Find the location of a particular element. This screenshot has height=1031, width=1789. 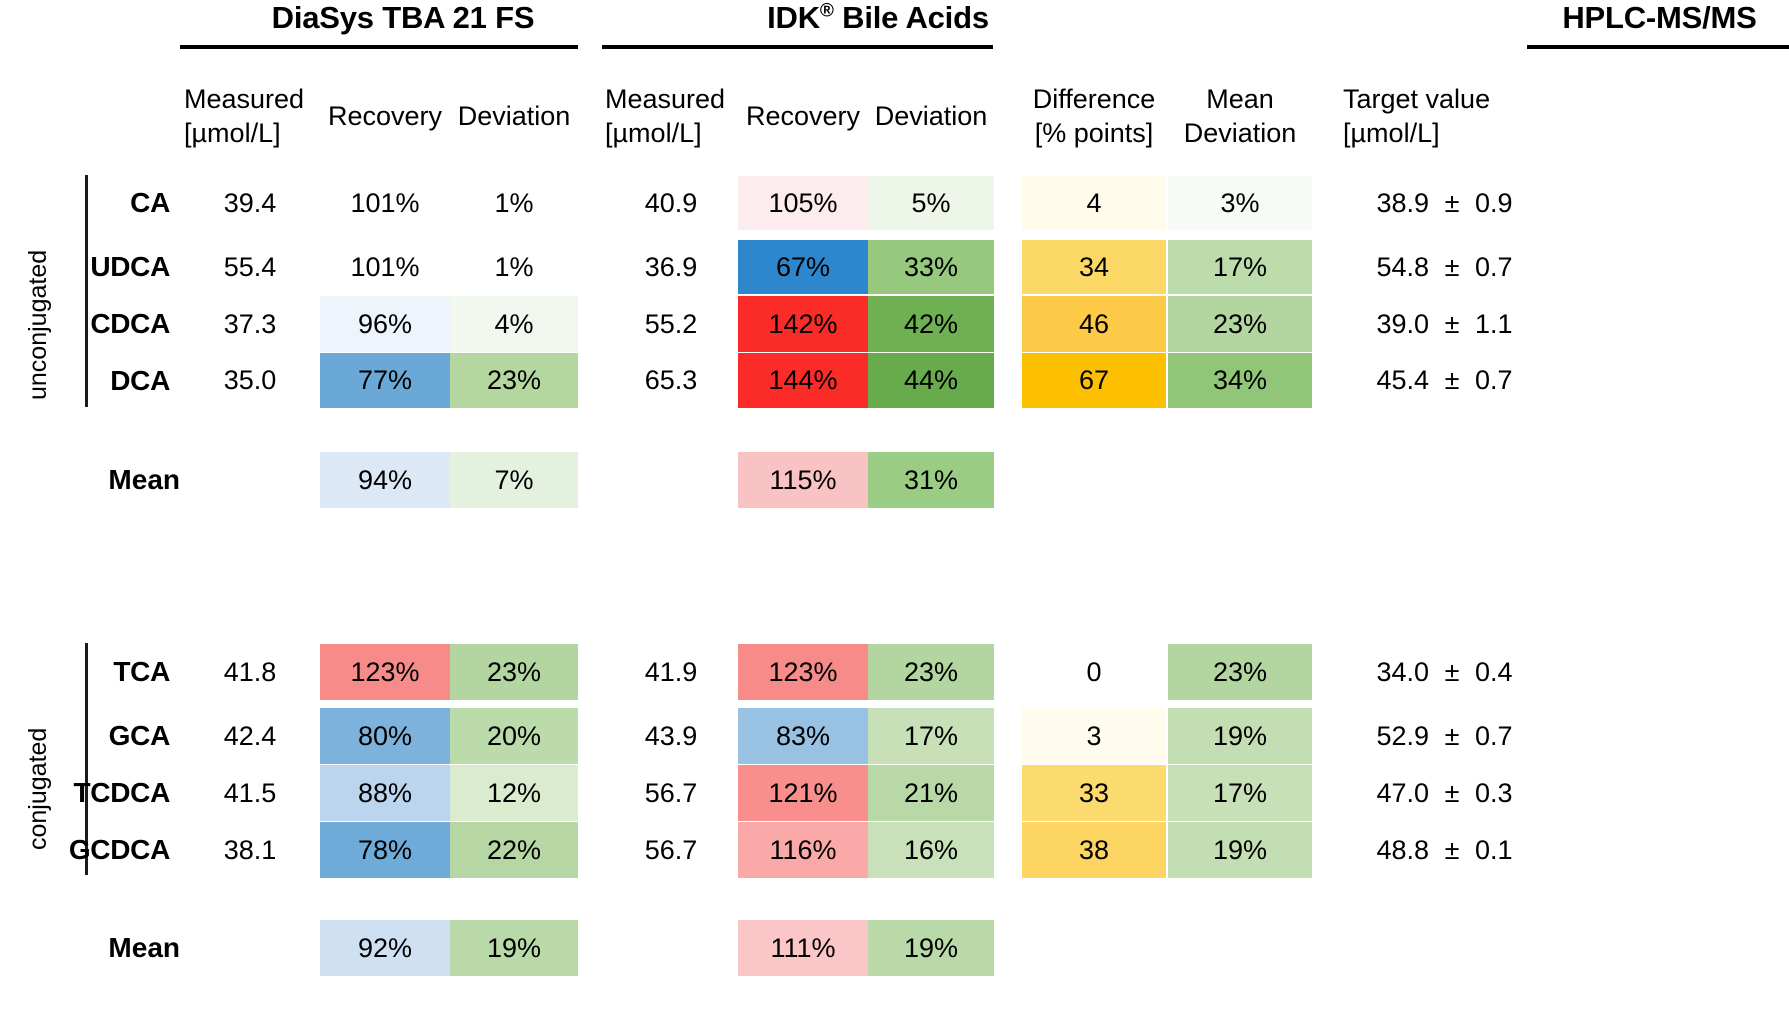

cell-target-value: 34.0 ± 0.4 is located at coordinates (1439, 672).